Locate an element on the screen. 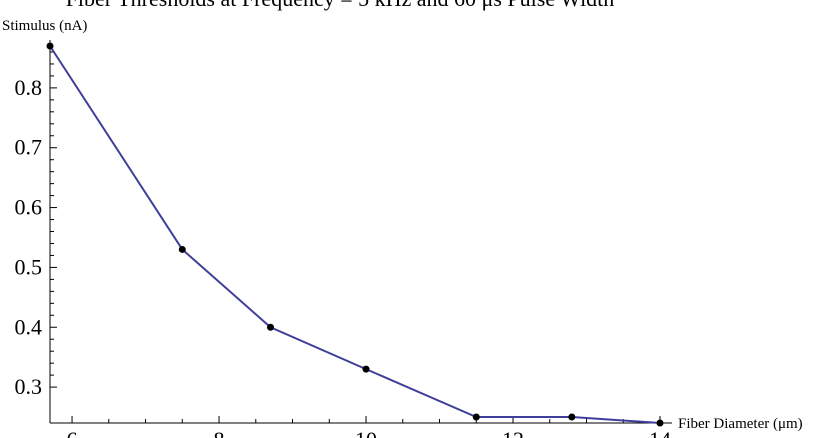 This screenshot has height=438, width=833. y-tick-label-5: 0.8 is located at coordinates (29, 87).